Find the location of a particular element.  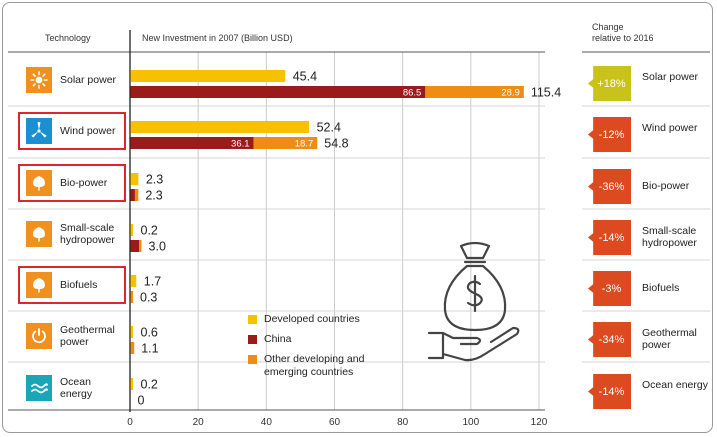

legend-item-other: Other developing and emerging countries is located at coordinates (323, 366).